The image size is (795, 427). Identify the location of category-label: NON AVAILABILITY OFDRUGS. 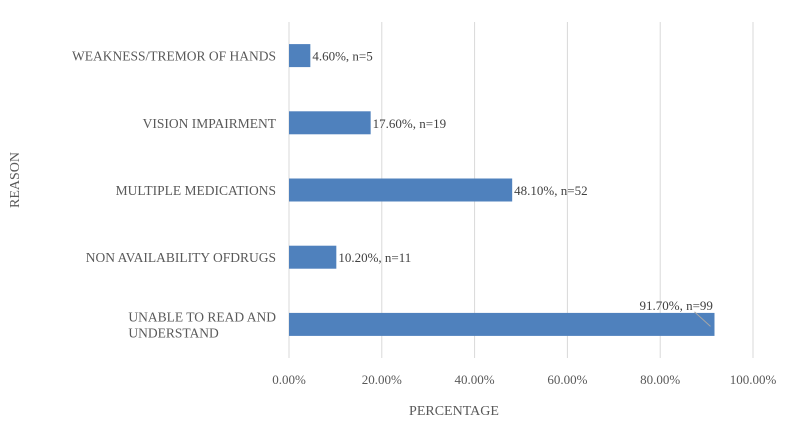
(181, 257).